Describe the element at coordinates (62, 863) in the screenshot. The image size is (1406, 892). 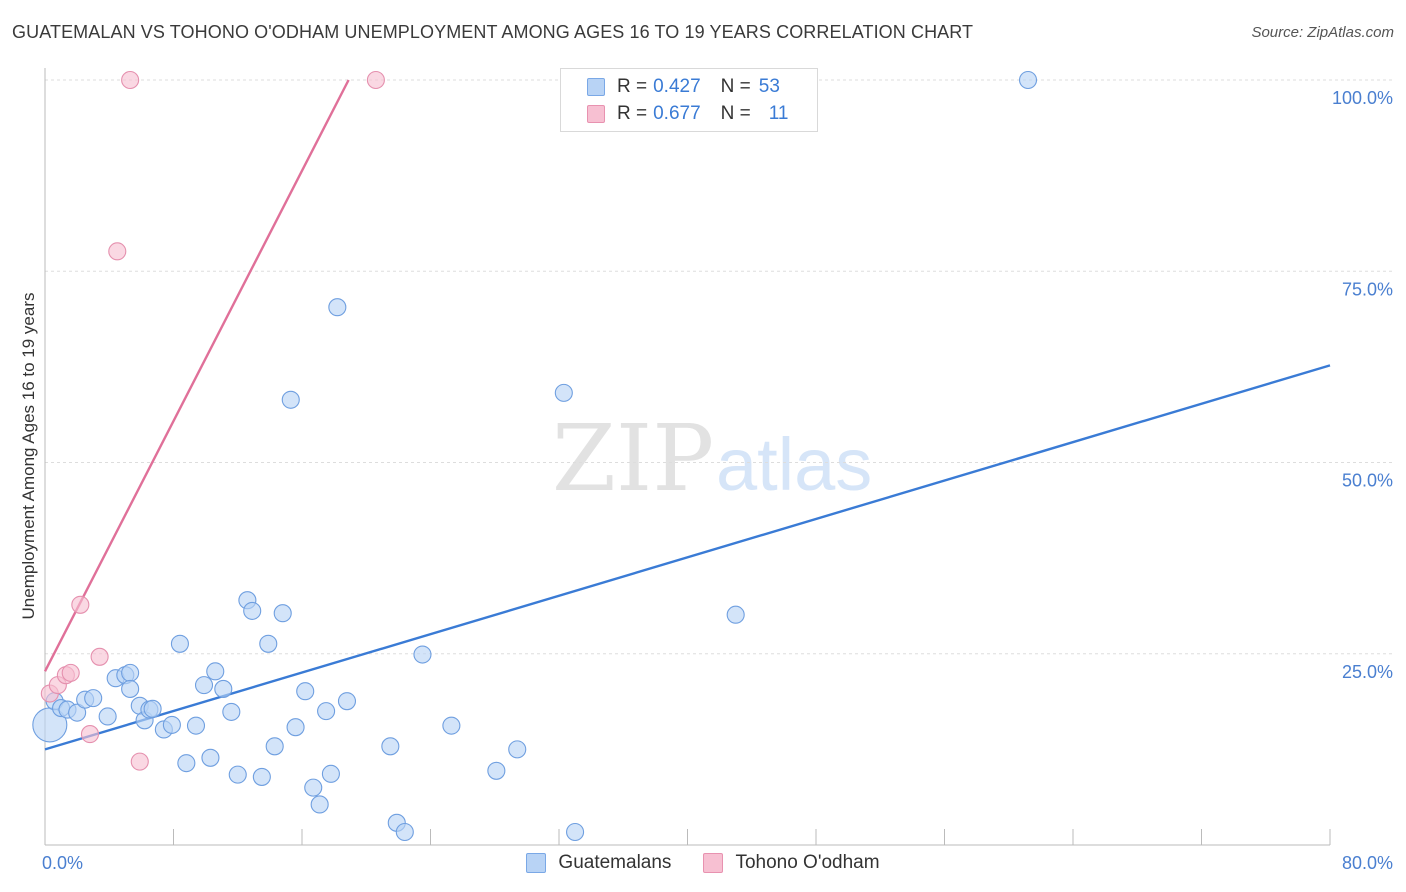
I see `x-tick-label-min: 0.0%` at that location.